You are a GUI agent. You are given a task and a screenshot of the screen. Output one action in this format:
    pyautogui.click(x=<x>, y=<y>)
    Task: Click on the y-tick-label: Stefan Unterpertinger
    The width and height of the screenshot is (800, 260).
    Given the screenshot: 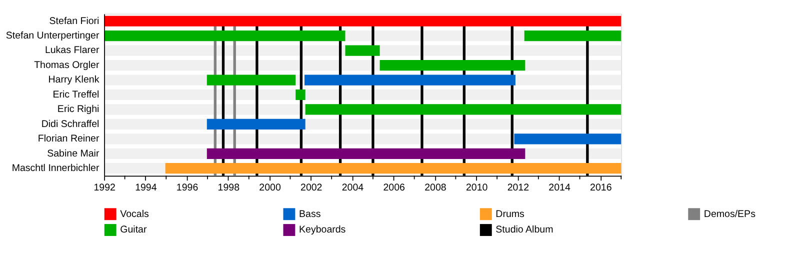 What is the action you would take?
    pyautogui.click(x=53, y=36)
    